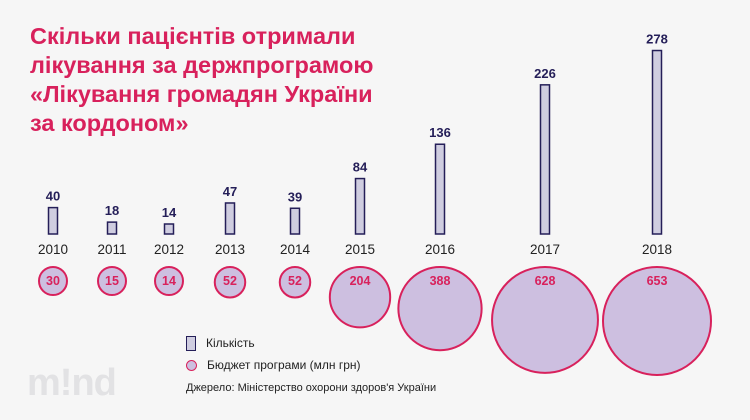 The image size is (750, 420). I want to click on budget-value-label: 14, so click(169, 281).